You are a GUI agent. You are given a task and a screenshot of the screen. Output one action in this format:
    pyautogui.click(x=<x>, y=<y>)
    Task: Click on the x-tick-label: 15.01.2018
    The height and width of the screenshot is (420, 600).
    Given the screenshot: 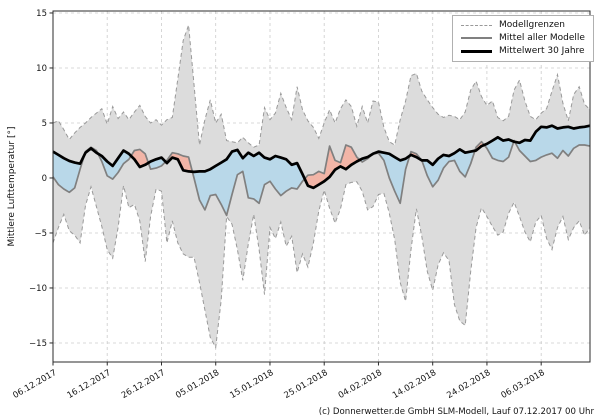 What is the action you would take?
    pyautogui.click(x=251, y=384)
    